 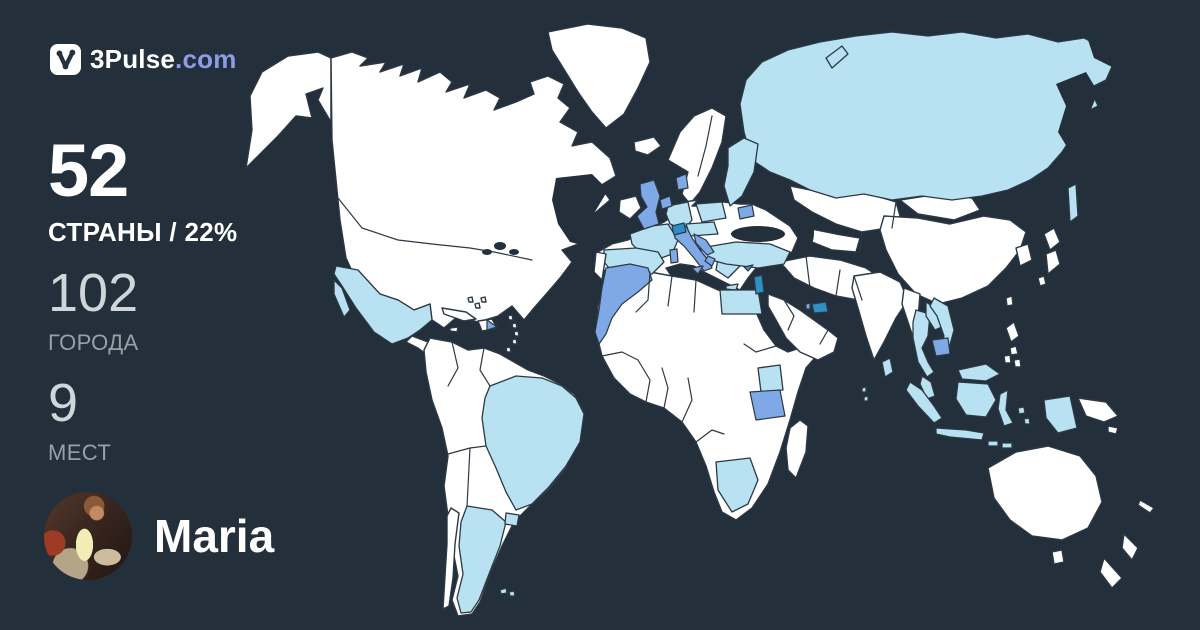 What do you see at coordinates (737, 485) in the screenshot?
I see `map-region-south-africa` at bounding box center [737, 485].